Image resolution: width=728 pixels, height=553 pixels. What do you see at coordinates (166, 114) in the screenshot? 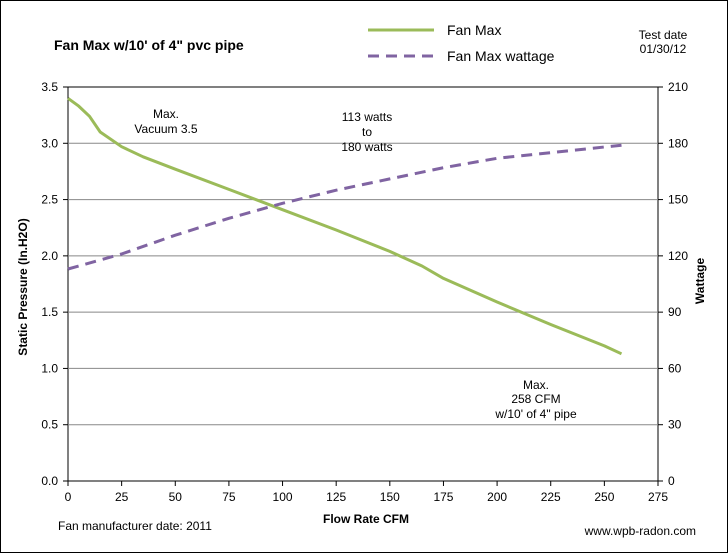
I see `annotation-max-vacuum-line1: Max.` at bounding box center [166, 114].